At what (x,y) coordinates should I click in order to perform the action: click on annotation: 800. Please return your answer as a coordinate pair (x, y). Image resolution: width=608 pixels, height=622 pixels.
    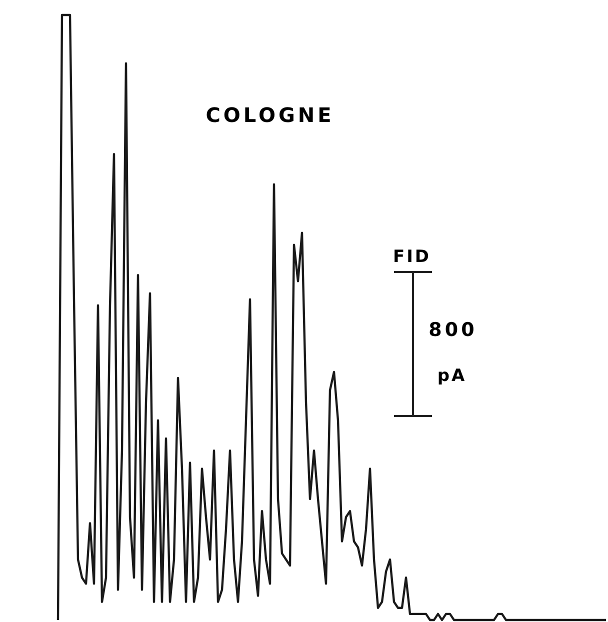
    Looking at the image, I should click on (453, 330).